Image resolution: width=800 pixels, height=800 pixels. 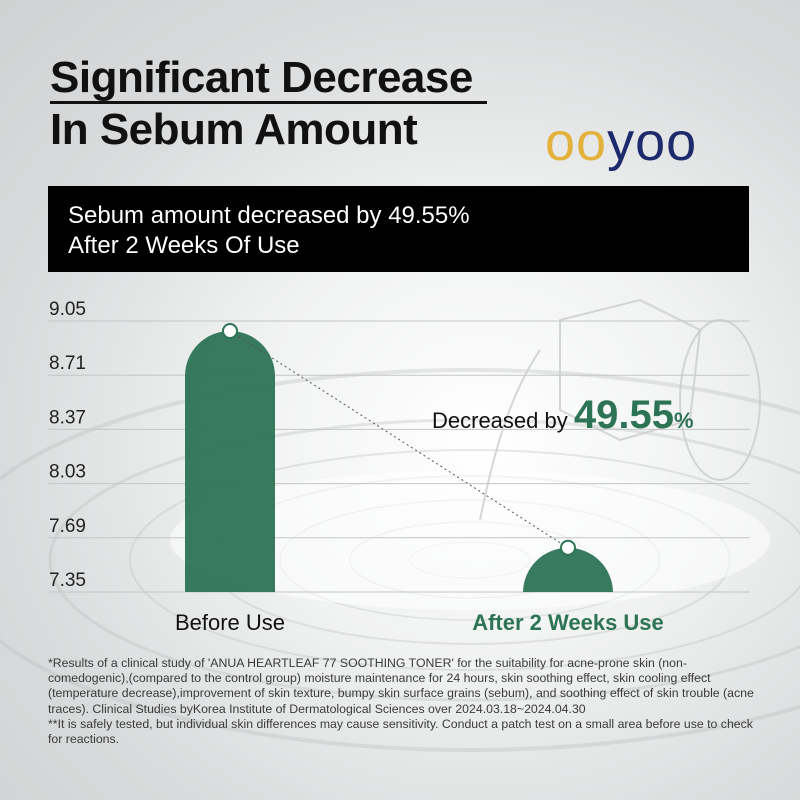 What do you see at coordinates (67, 526) in the screenshot?
I see `y-tick-label: 7.69` at bounding box center [67, 526].